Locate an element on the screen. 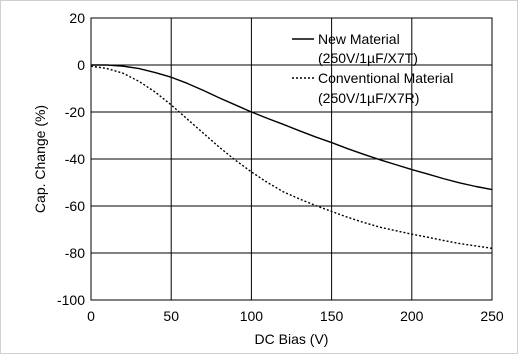 The image size is (518, 355). x-tick-label: 100 is located at coordinates (252, 316).